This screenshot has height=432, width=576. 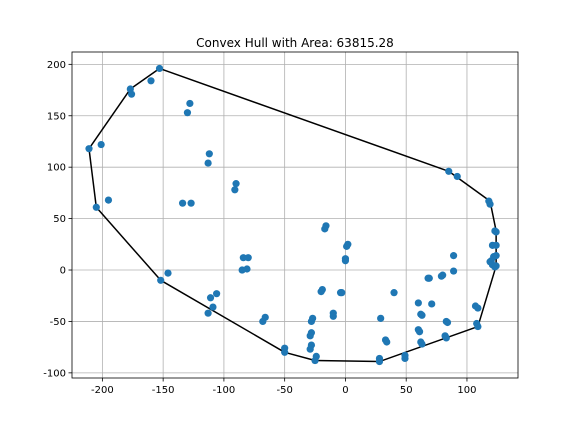 What do you see at coordinates (345, 390) in the screenshot?
I see `x-tick-label: 0` at bounding box center [345, 390].